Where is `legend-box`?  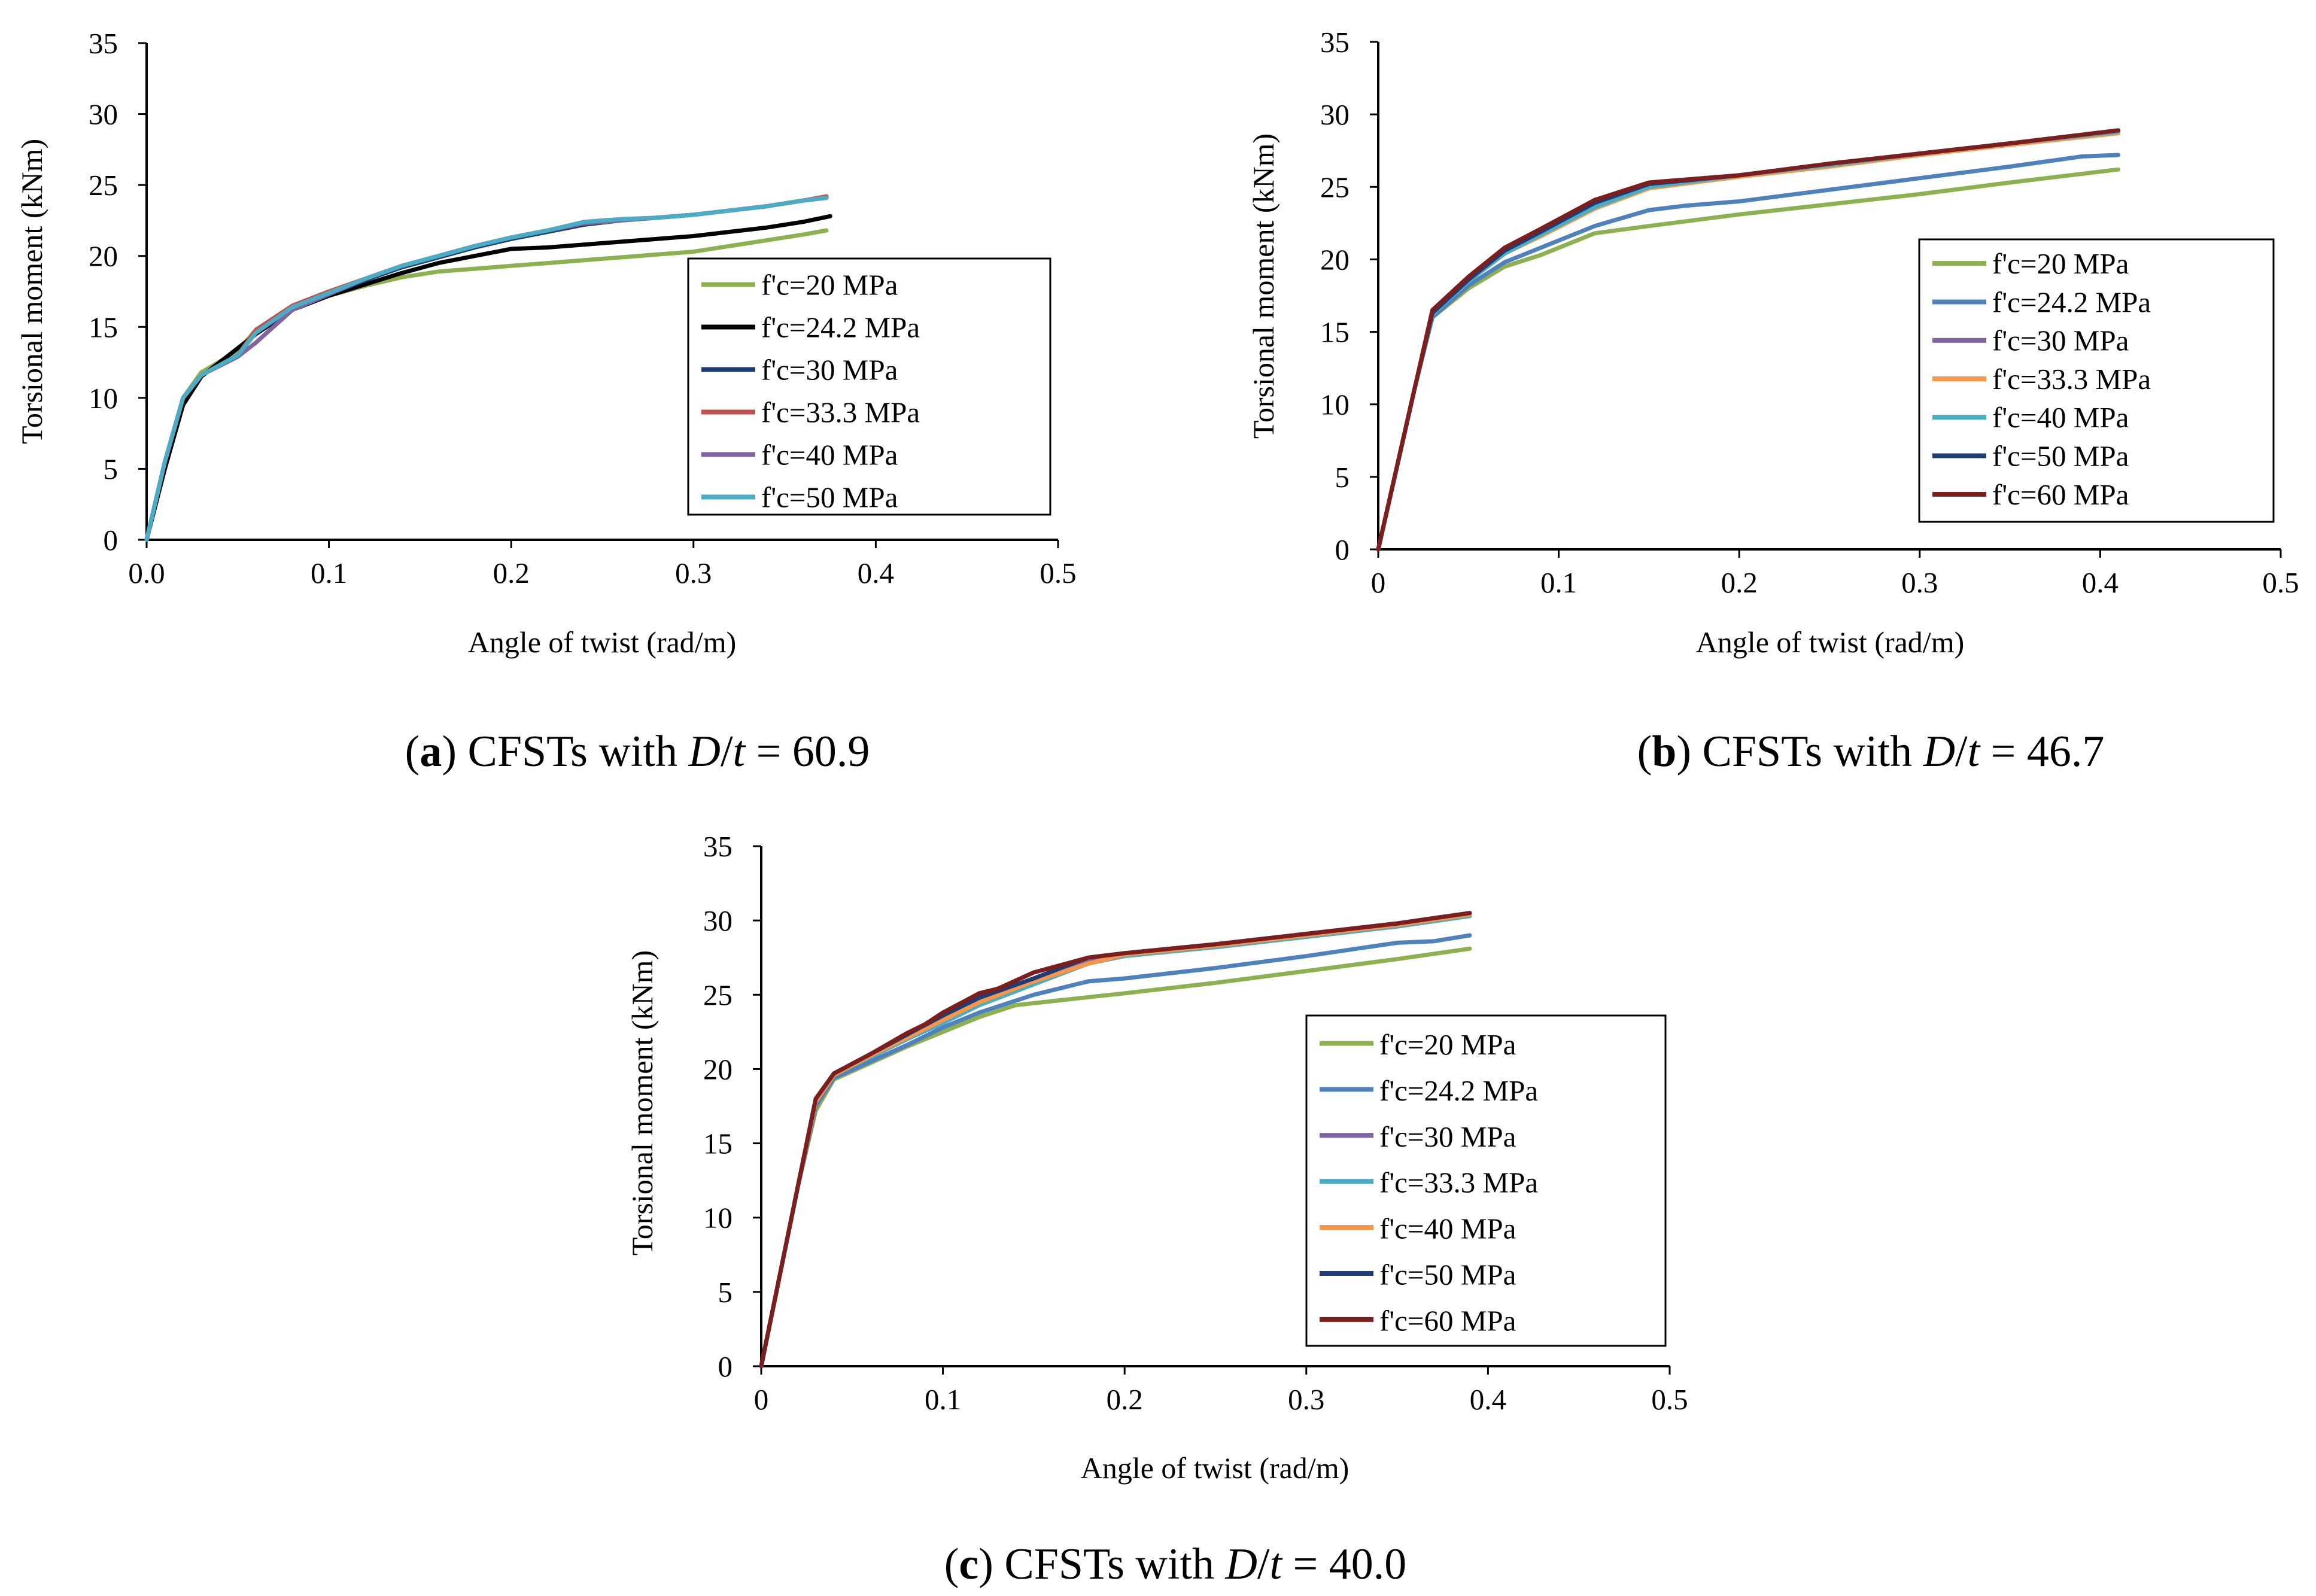 legend-box is located at coordinates (869, 386).